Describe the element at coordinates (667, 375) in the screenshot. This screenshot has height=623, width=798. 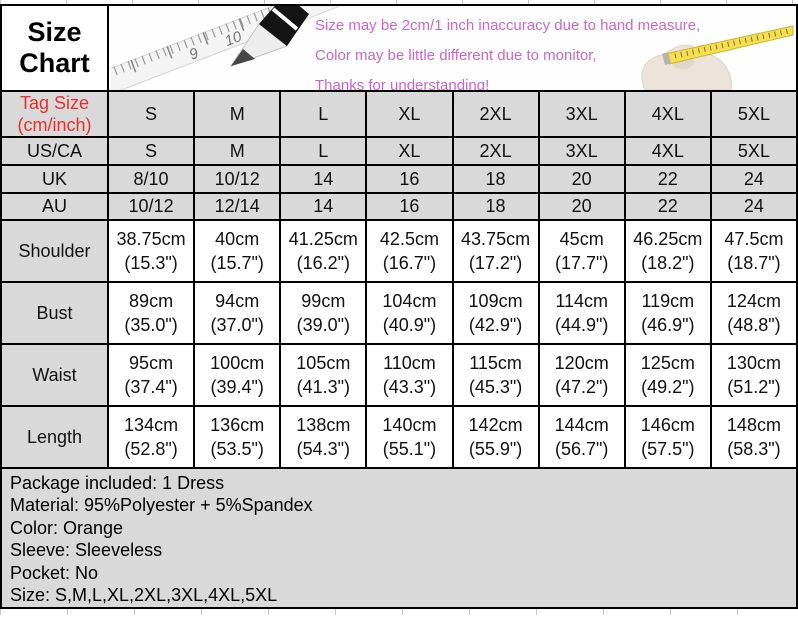
I see `measurement-cell: 125cm (49.2")` at that location.